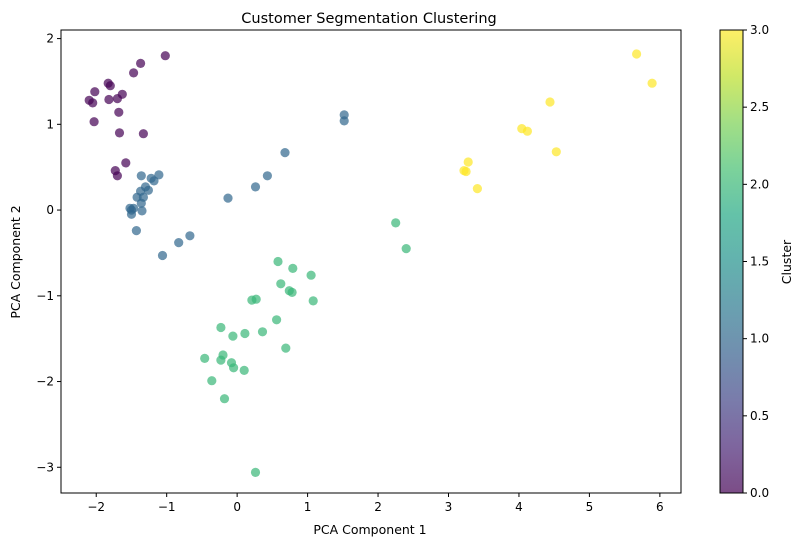  Describe the element at coordinates (45, 296) in the screenshot. I see `y-tick-label: −1` at that location.